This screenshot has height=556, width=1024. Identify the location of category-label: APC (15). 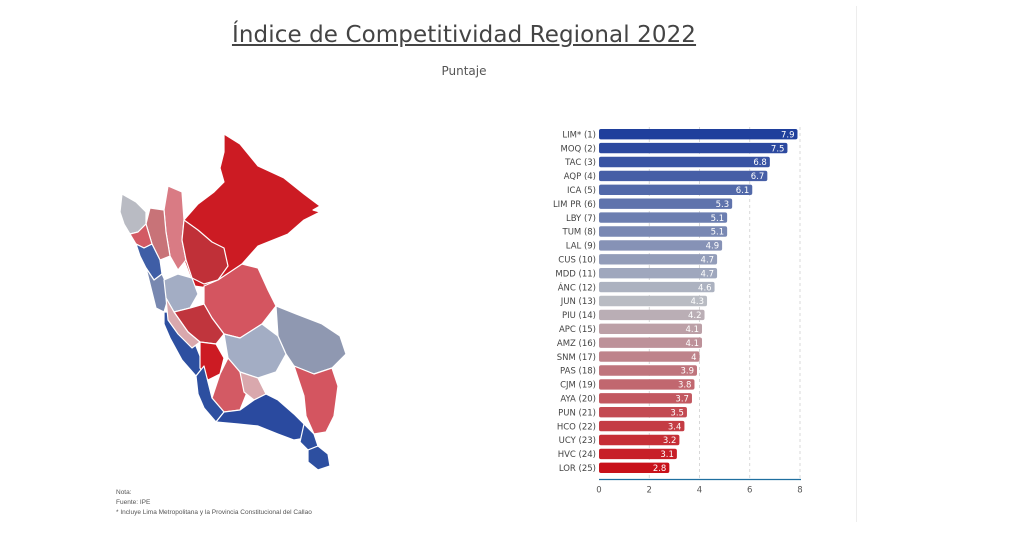
(577, 330).